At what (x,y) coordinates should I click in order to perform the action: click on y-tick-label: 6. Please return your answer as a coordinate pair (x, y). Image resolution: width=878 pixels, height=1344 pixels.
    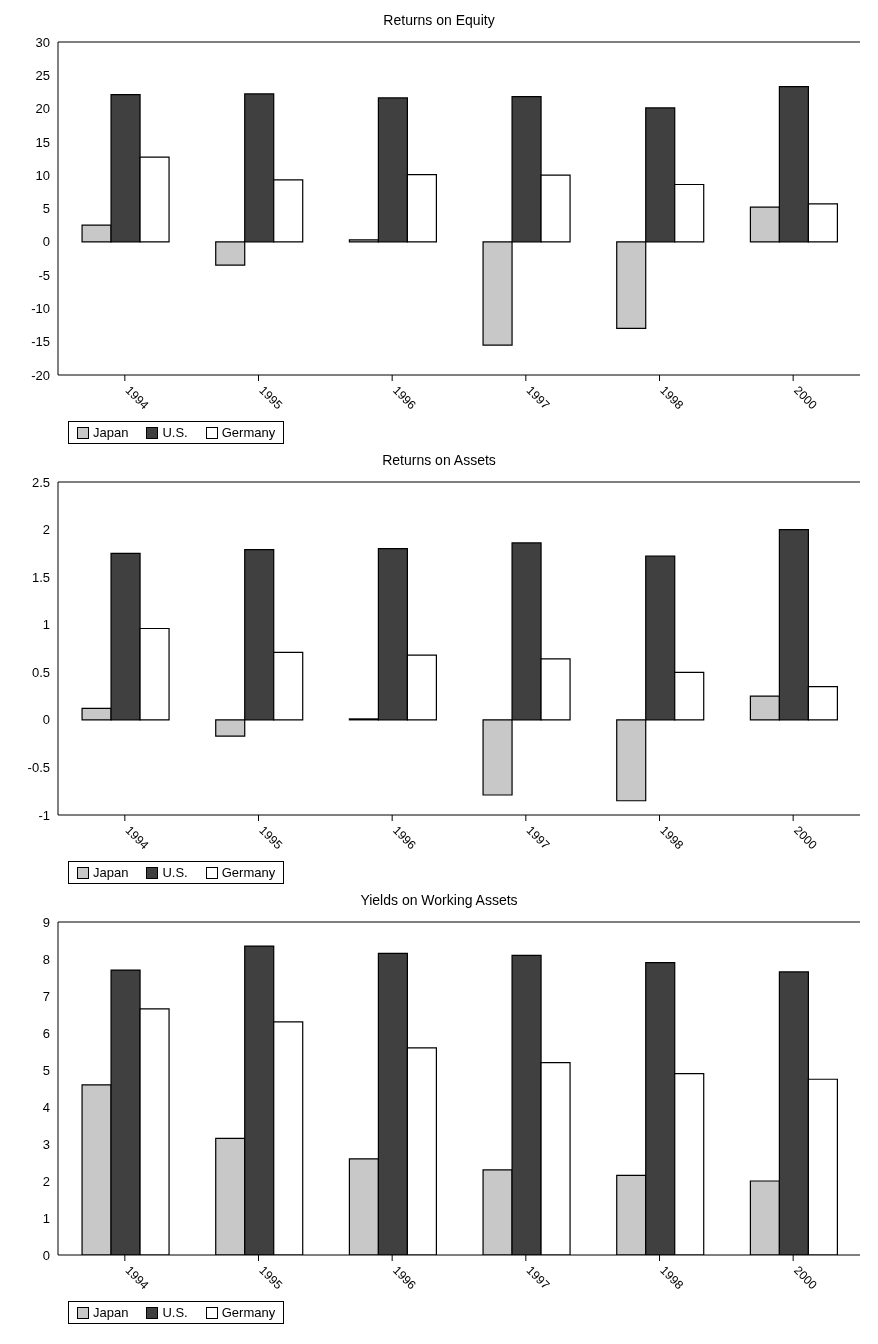
    Looking at the image, I should click on (46, 1033).